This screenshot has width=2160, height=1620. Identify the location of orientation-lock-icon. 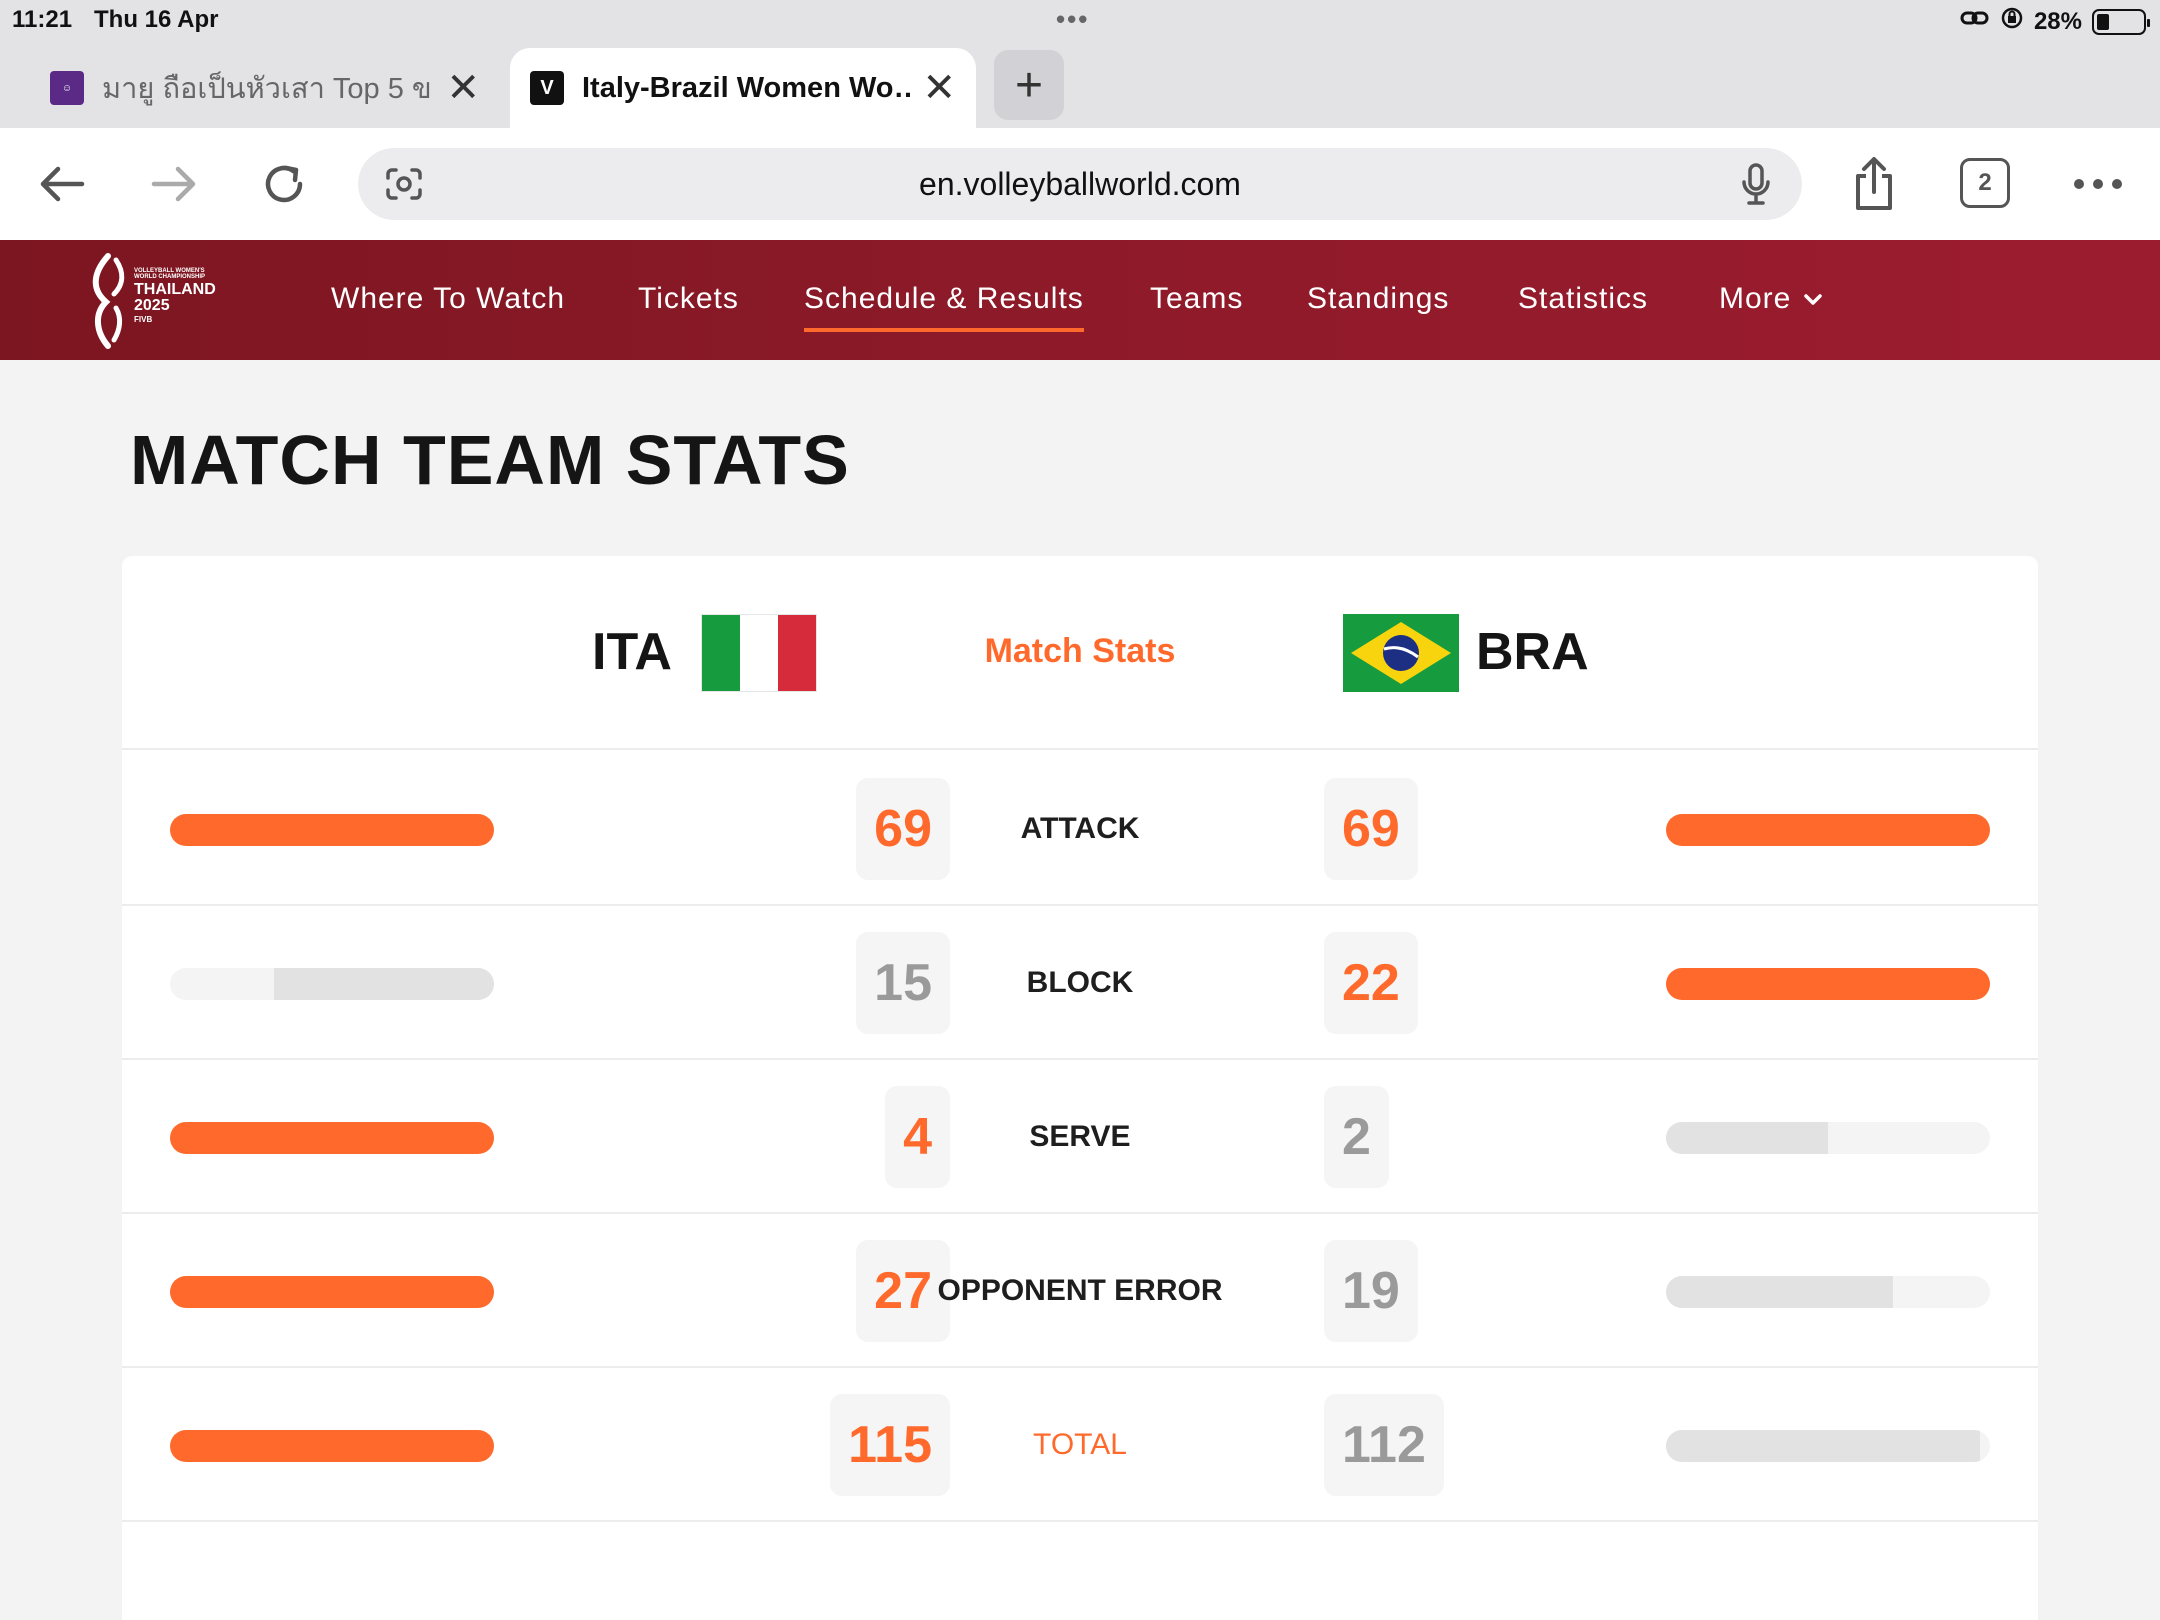
(2012, 21).